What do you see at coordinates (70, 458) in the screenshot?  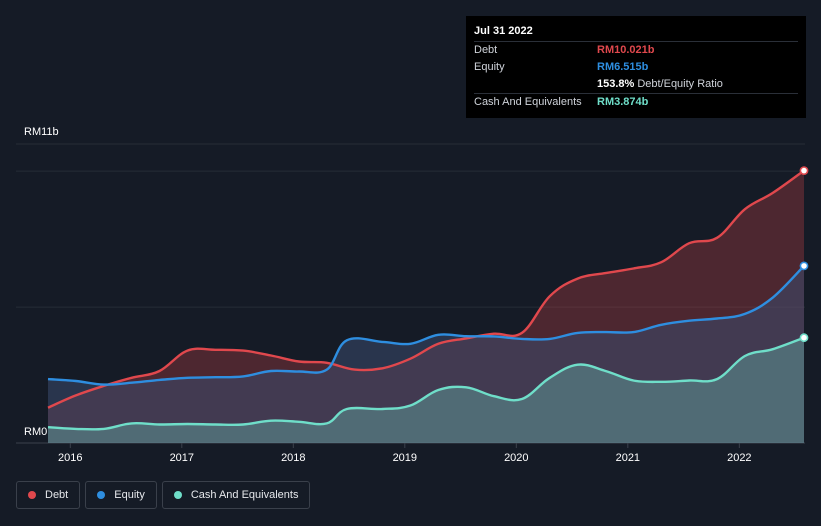 I see `x-tick-label: 2016` at bounding box center [70, 458].